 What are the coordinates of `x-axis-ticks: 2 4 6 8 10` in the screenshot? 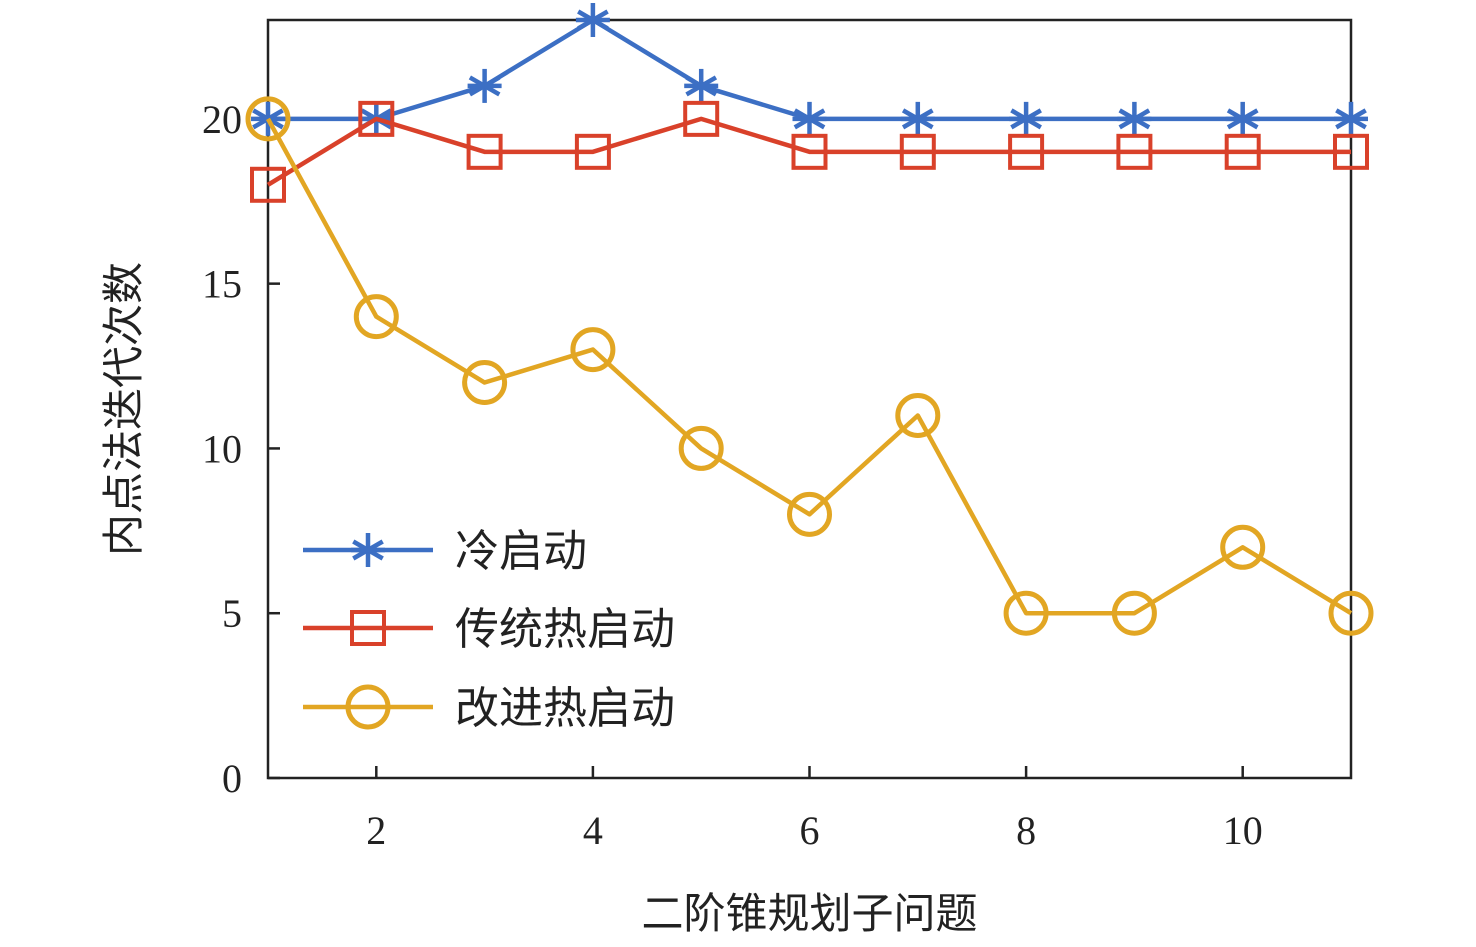 It's located at (814, 809).